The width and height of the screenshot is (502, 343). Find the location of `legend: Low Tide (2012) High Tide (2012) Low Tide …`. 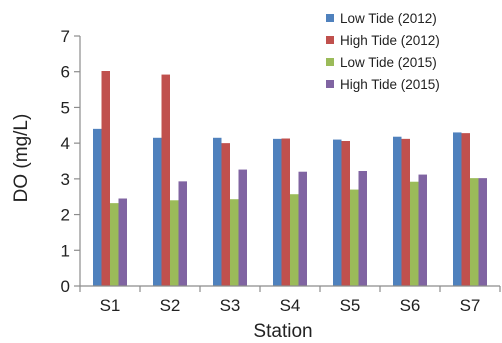

legend: Low Tide (2012) High Tide (2012) Low Tide … is located at coordinates (383, 51).